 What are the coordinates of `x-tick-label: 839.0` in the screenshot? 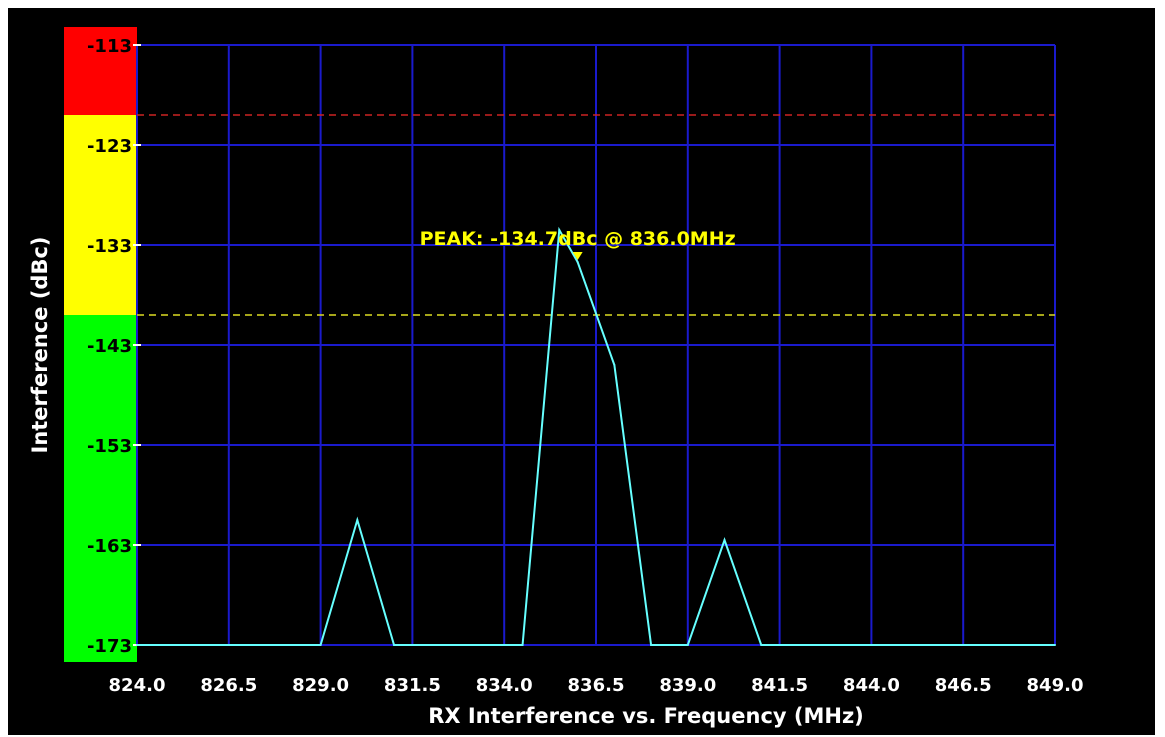 It's located at (687, 685).